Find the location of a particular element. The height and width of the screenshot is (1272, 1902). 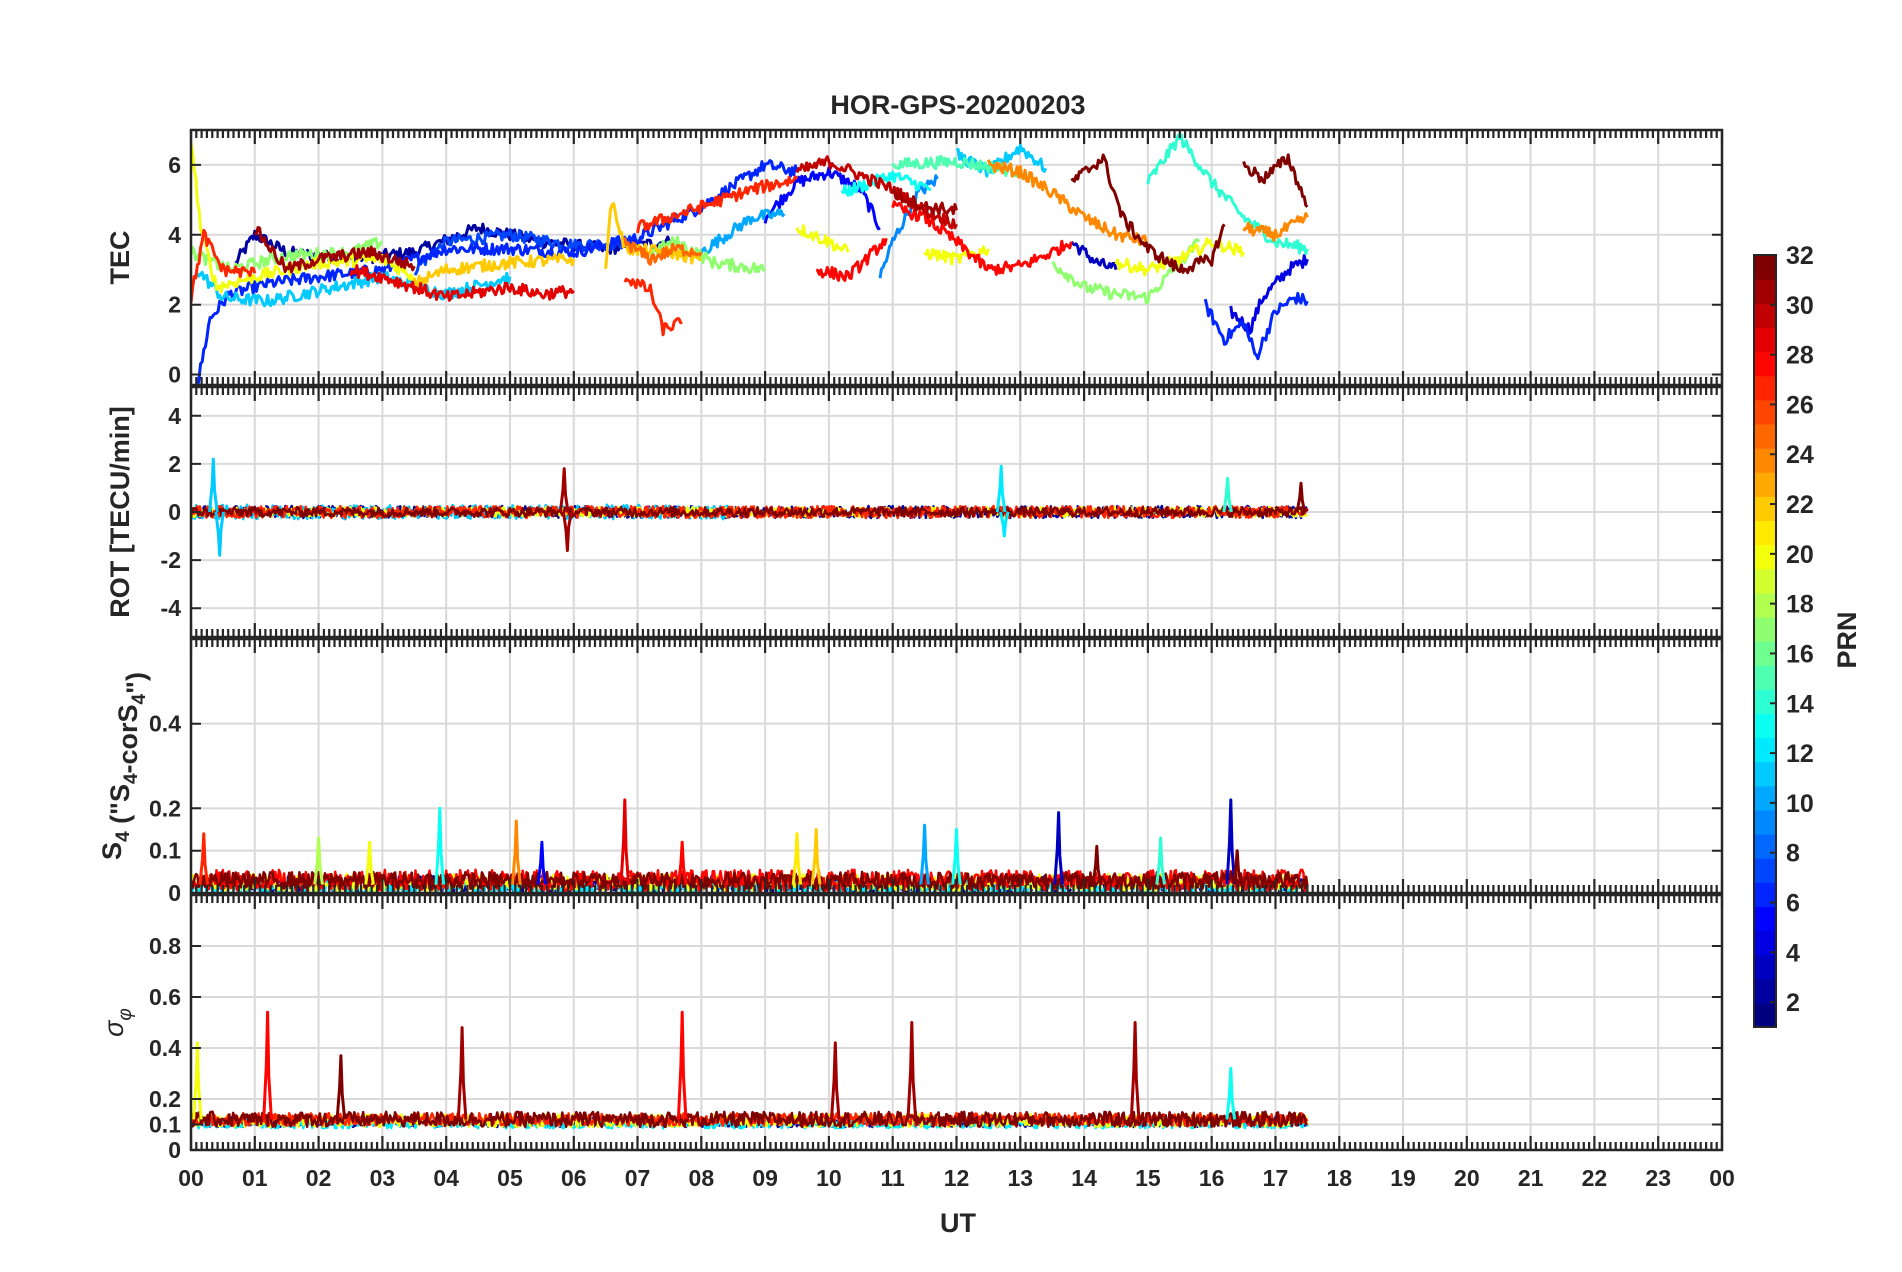

y-tick-label: 0.4 is located at coordinates (165, 724).